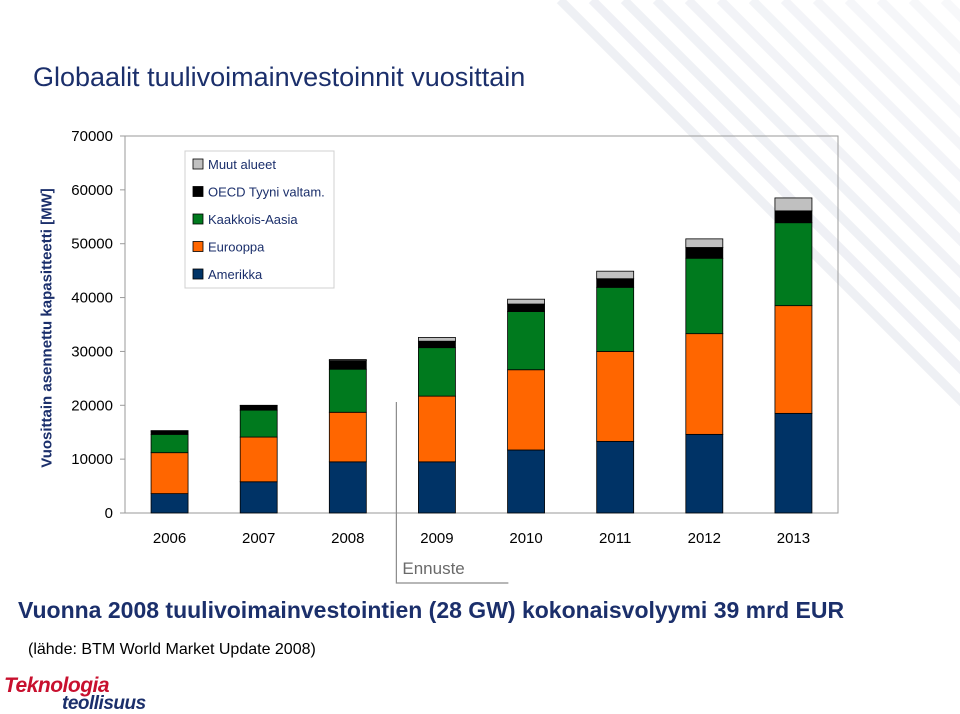 The width and height of the screenshot is (960, 714). What do you see at coordinates (347, 360) in the screenshot?
I see `bar-segment-muut-alueet-2008` at bounding box center [347, 360].